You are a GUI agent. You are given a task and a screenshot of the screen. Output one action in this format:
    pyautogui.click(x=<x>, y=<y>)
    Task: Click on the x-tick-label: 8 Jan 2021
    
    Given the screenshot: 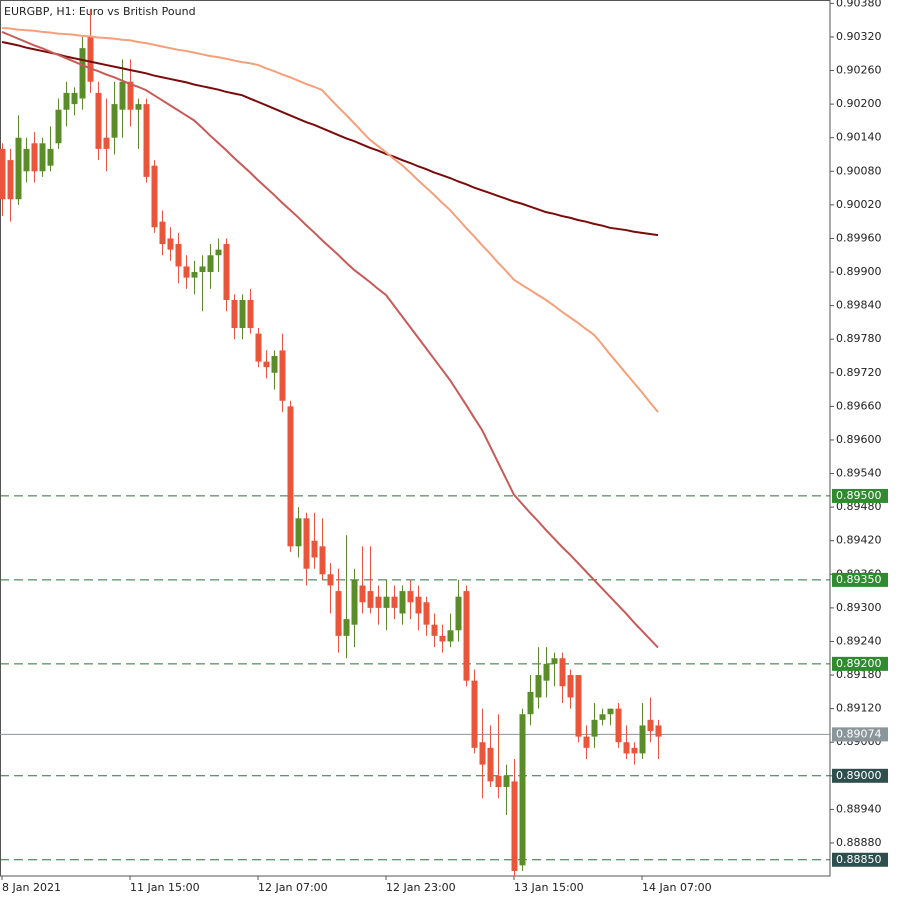 What is the action you would take?
    pyautogui.click(x=31, y=887)
    